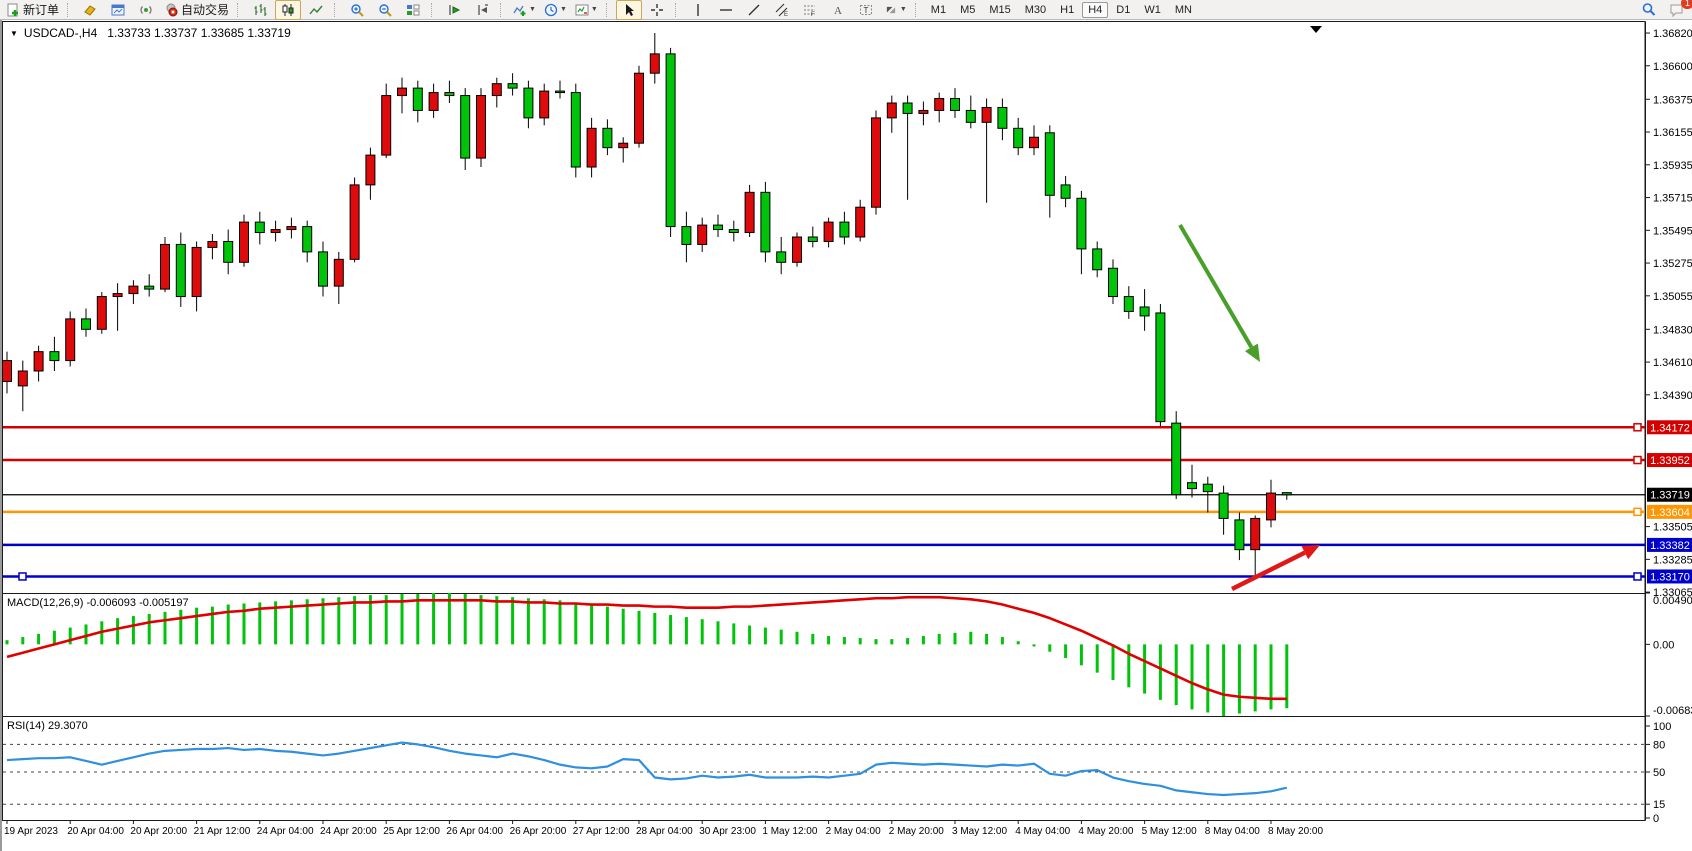  I want to click on crosshair-button, so click(657, 10).